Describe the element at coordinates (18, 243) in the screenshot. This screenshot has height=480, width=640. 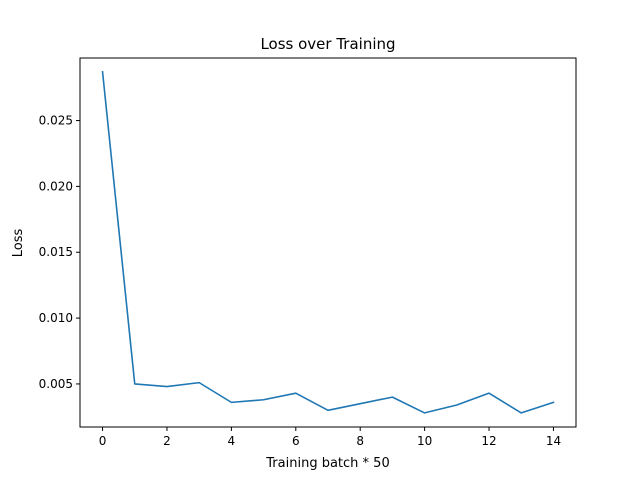
I see `y-axis-label: Loss` at that location.